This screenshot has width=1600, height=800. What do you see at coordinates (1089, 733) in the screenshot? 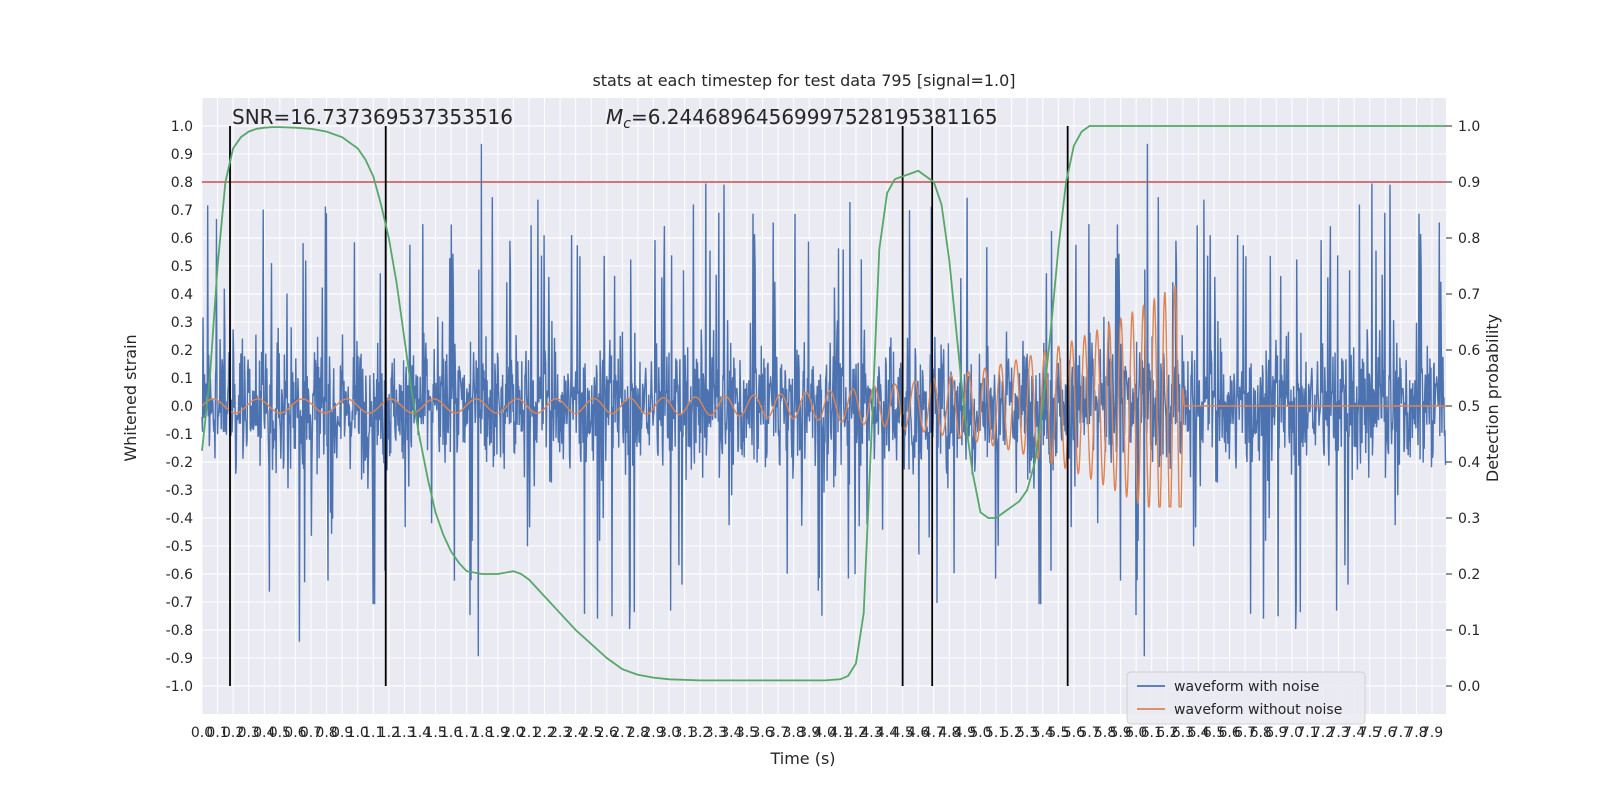
I see `x-tick-label: 5.7` at bounding box center [1089, 733].